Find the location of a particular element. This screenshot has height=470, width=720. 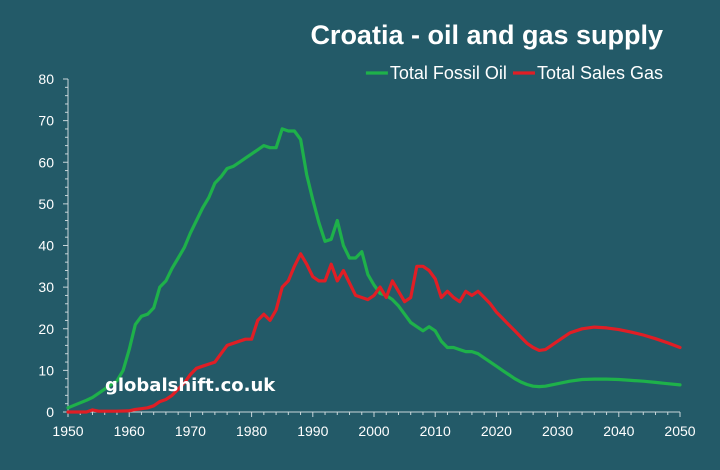

x-tick-label: 2030 is located at coordinates (557, 431).